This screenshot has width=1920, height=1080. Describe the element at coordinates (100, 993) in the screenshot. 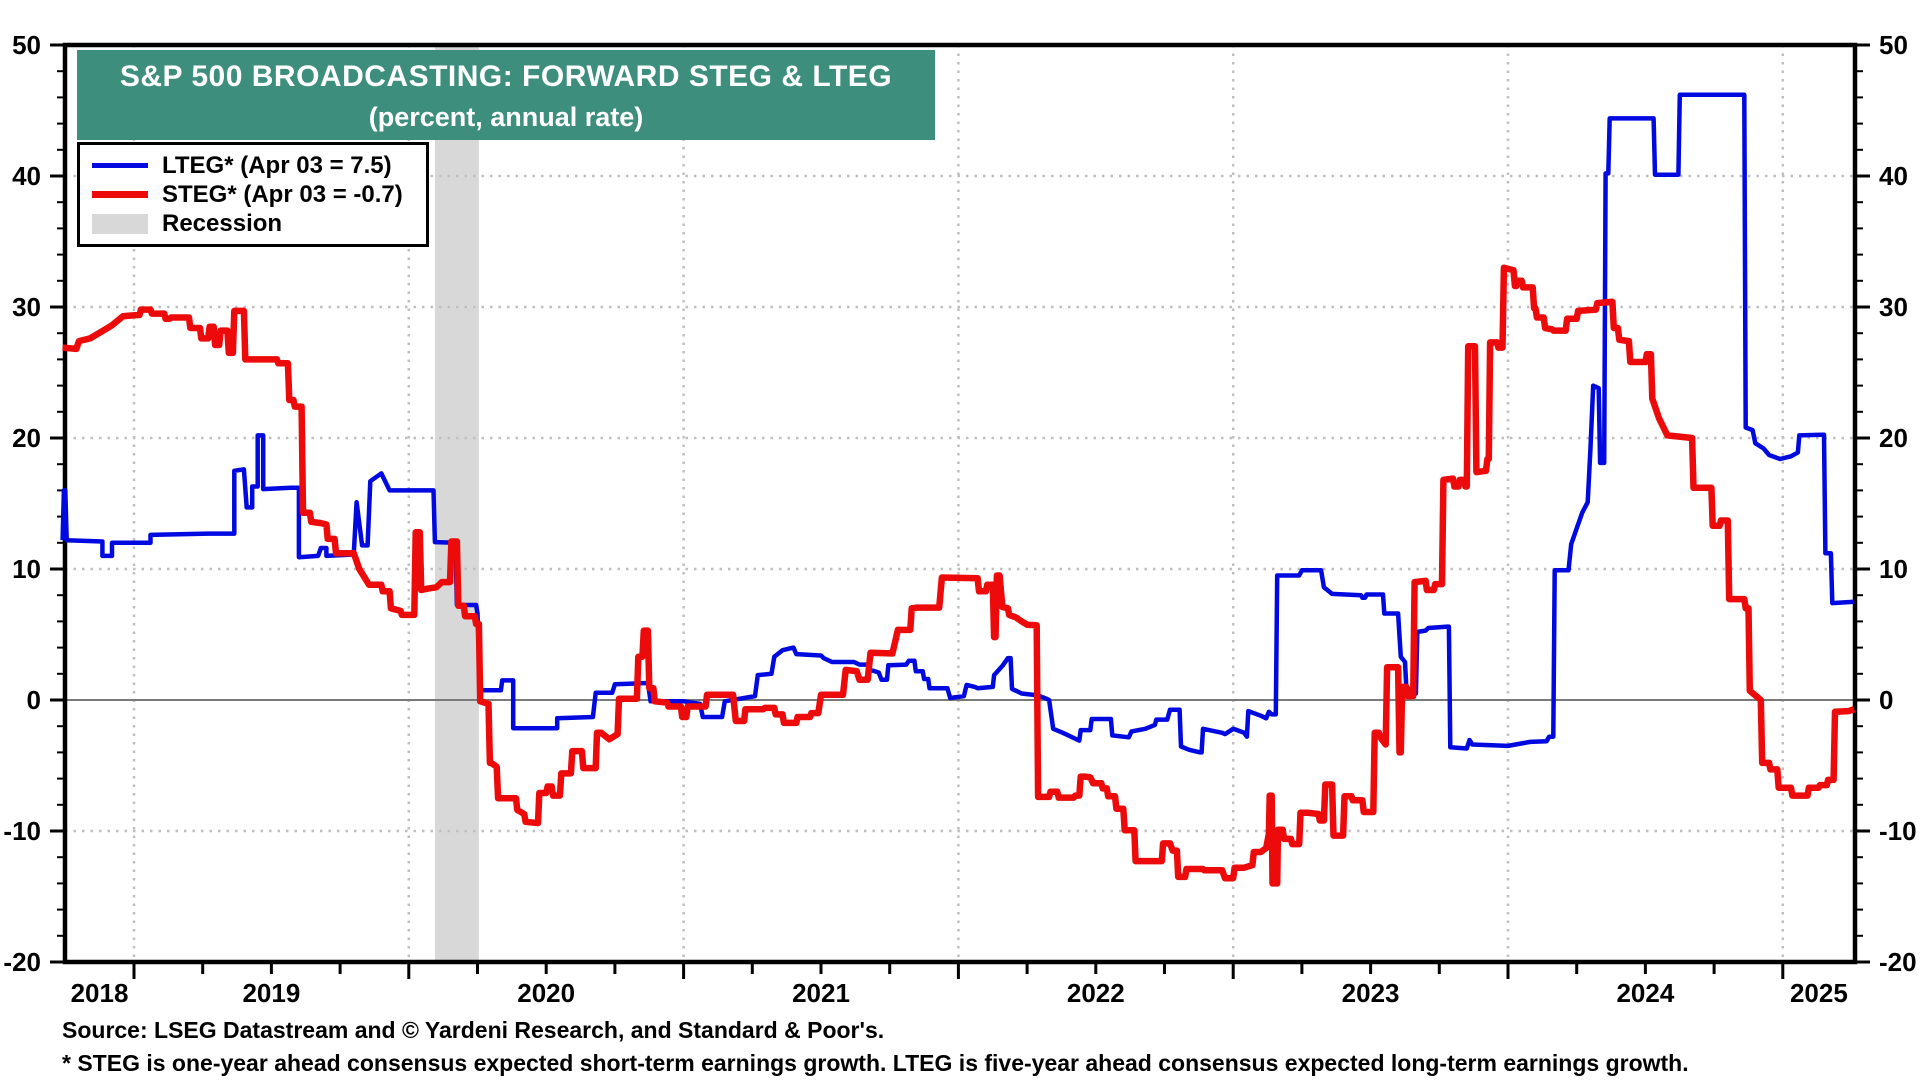

I see `x-axis-label-2018: 2018` at that location.